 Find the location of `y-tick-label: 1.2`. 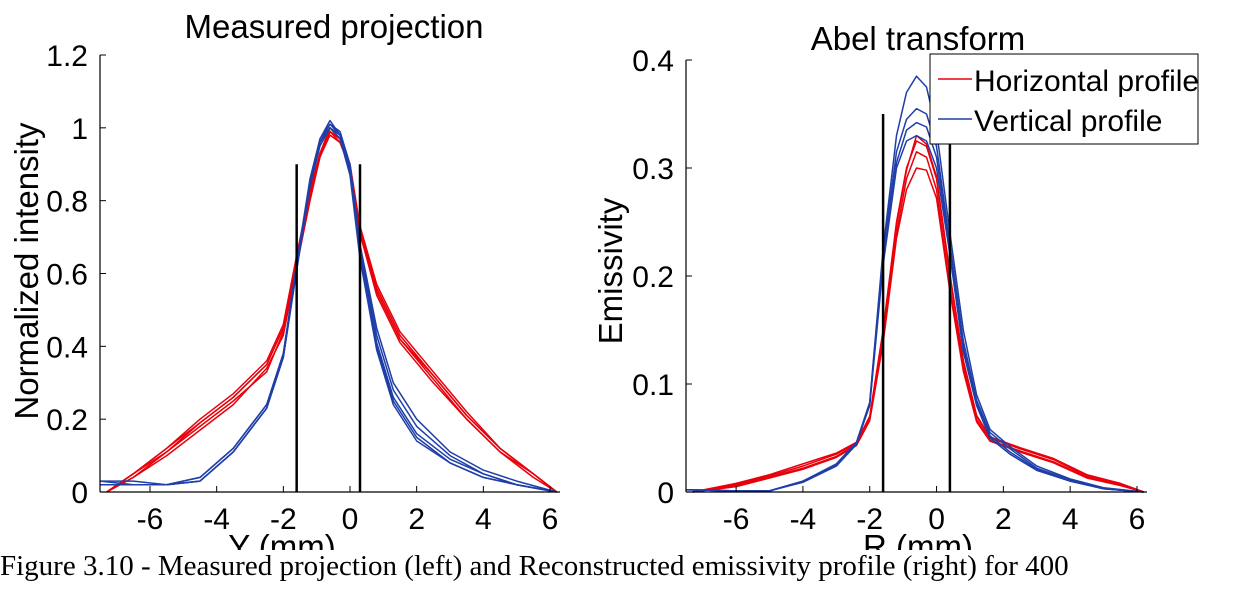

y-tick-label: 1.2 is located at coordinates (67, 56).